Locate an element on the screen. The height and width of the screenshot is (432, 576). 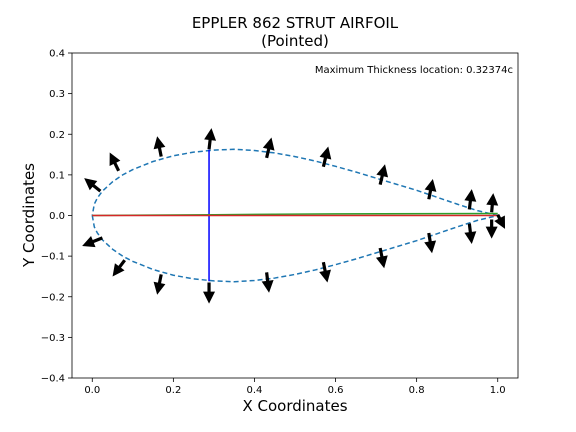
y-tick-label-0: 0.4 is located at coordinates (57, 54).